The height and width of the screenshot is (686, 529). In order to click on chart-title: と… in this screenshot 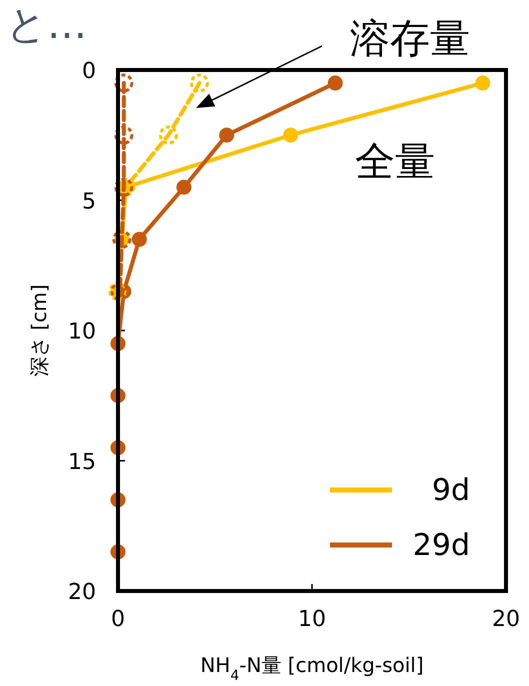, I will do `click(46, 25)`.